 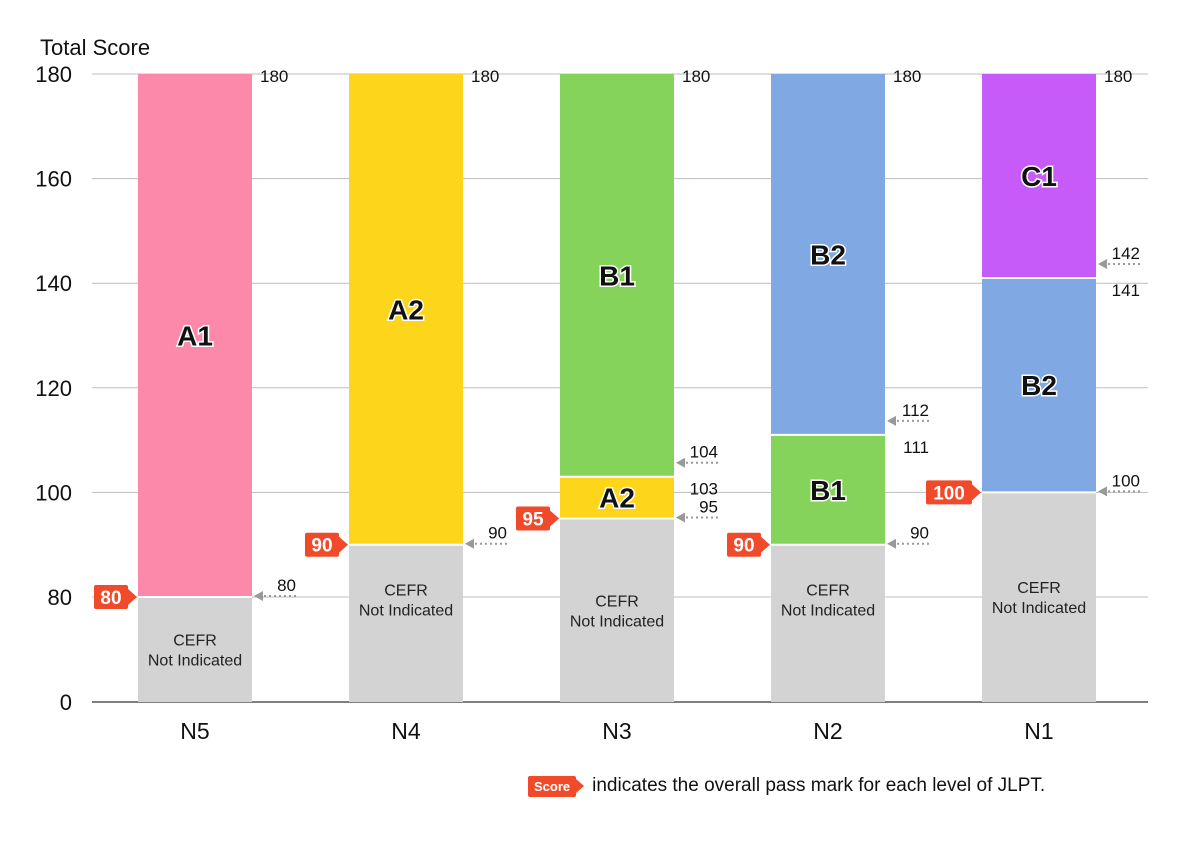 I want to click on pass-mark-value: 80, so click(x=110, y=598).